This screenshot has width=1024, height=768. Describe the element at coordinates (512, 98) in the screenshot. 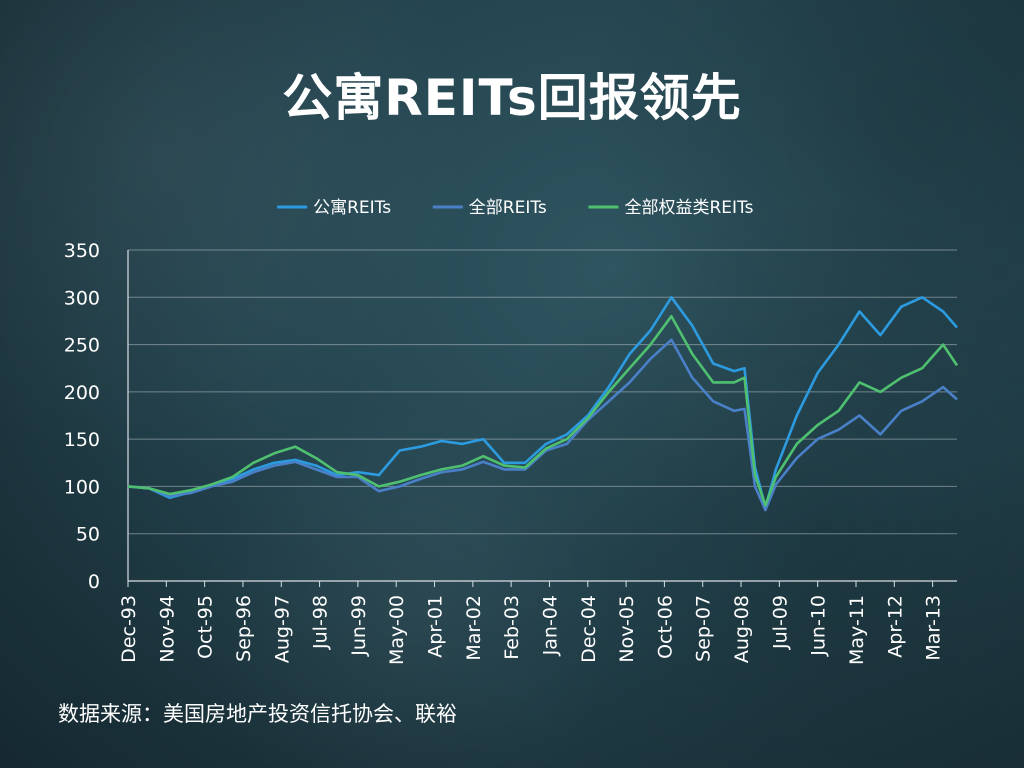

I see `page-title: 公寓REITs回报领先` at that location.